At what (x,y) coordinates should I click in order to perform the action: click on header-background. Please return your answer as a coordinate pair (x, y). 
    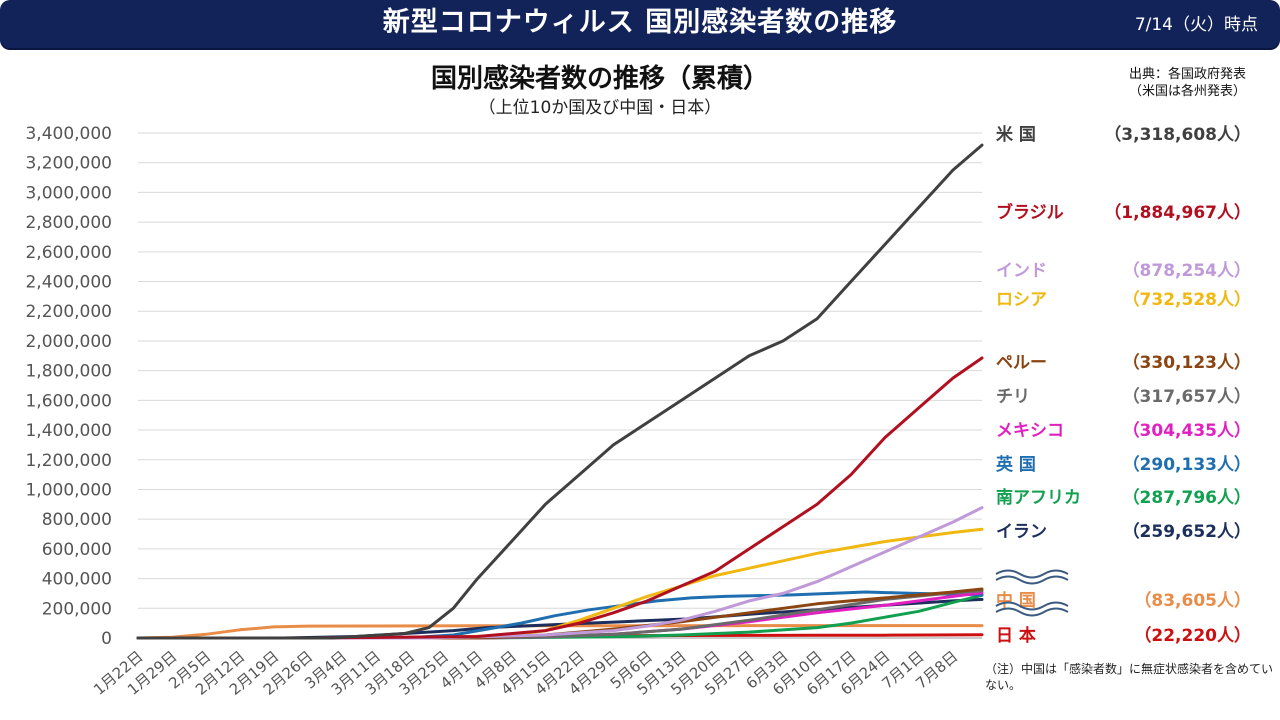
    Looking at the image, I should click on (640, 24).